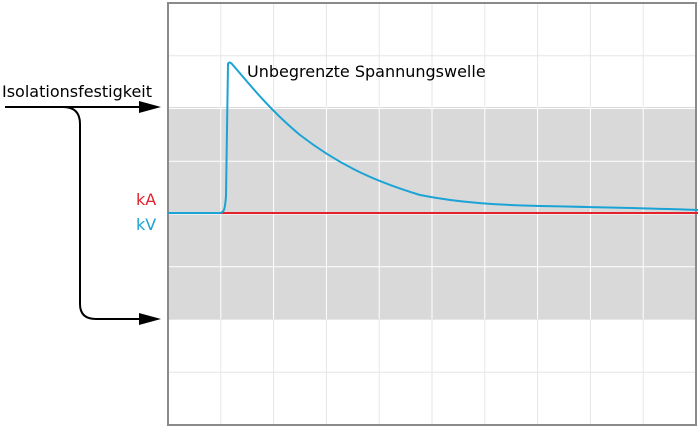 This screenshot has width=698, height=427. I want to click on isolation-label: Isolationsfestigkeit, so click(77, 91).